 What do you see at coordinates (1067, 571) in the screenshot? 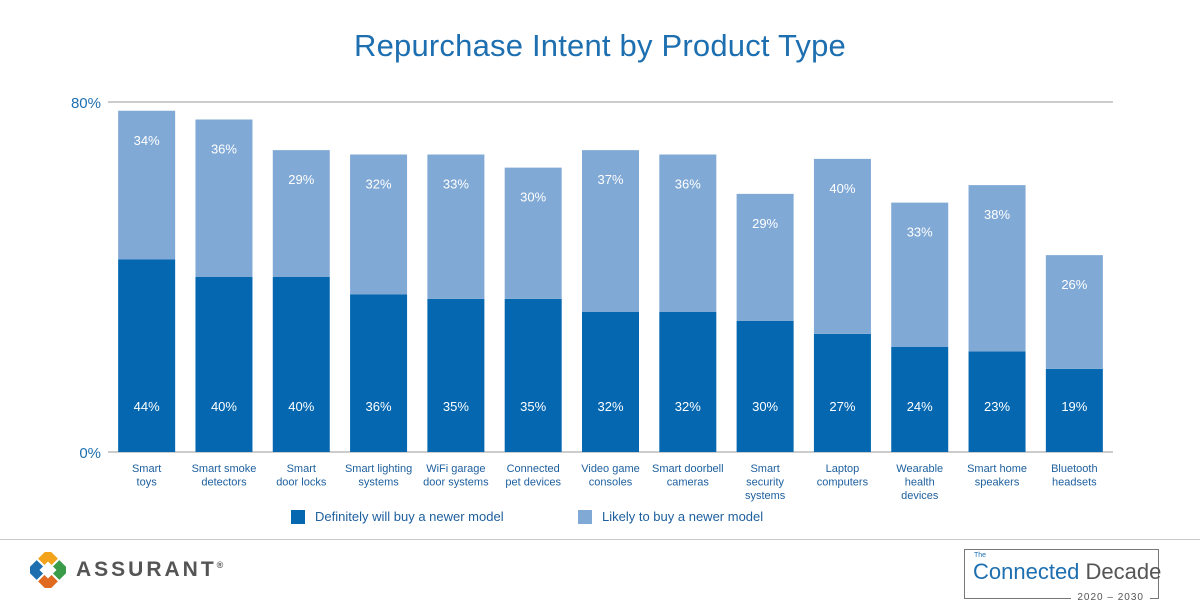
I see `decade-title: Connected Decade` at bounding box center [1067, 571].